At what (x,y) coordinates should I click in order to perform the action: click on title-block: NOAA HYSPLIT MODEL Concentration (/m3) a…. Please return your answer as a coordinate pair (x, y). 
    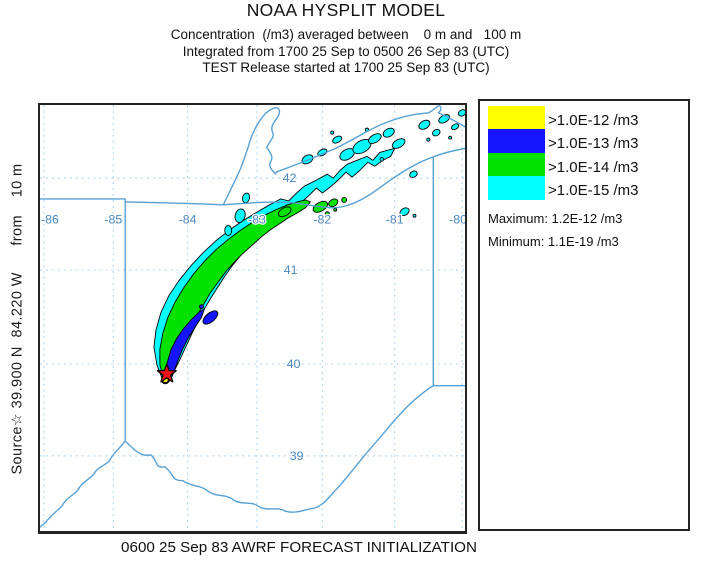
    Looking at the image, I should click on (346, 38).